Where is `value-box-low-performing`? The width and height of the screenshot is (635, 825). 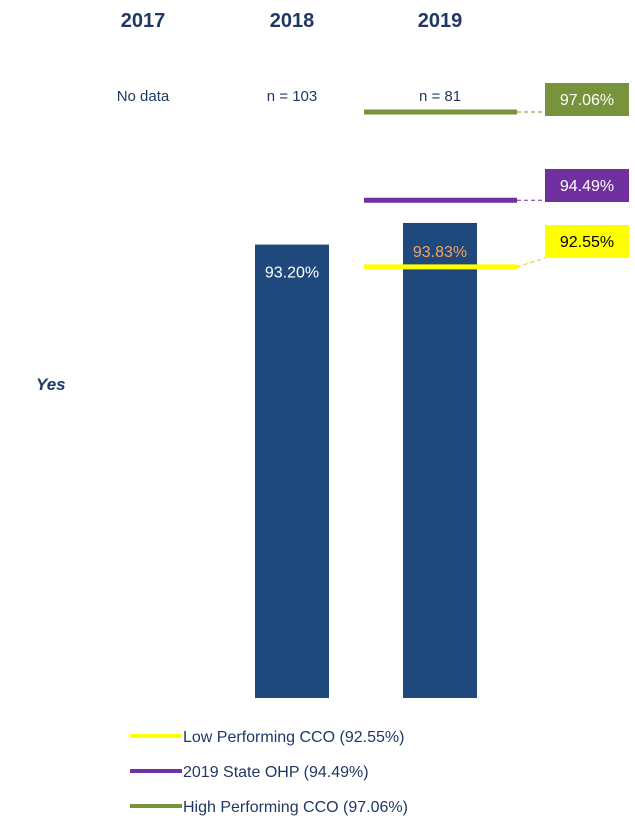 value-box-low-performing is located at coordinates (587, 241).